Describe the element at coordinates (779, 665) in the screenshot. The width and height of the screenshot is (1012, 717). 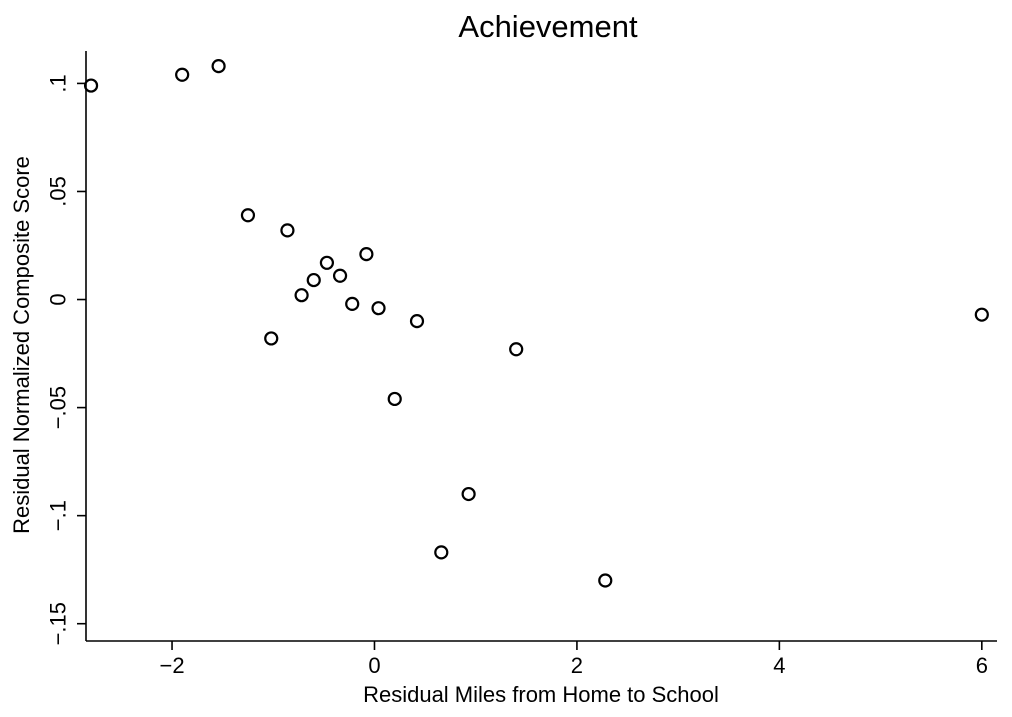
I see `x-tick-label: 4` at that location.